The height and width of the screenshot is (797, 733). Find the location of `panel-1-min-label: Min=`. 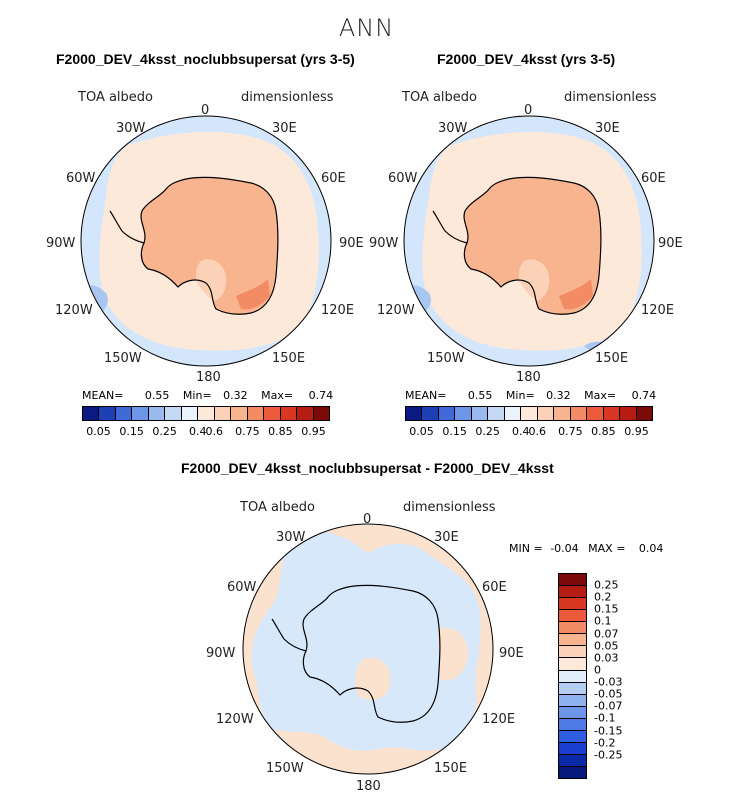

panel-1-min-label: Min= is located at coordinates (197, 395).